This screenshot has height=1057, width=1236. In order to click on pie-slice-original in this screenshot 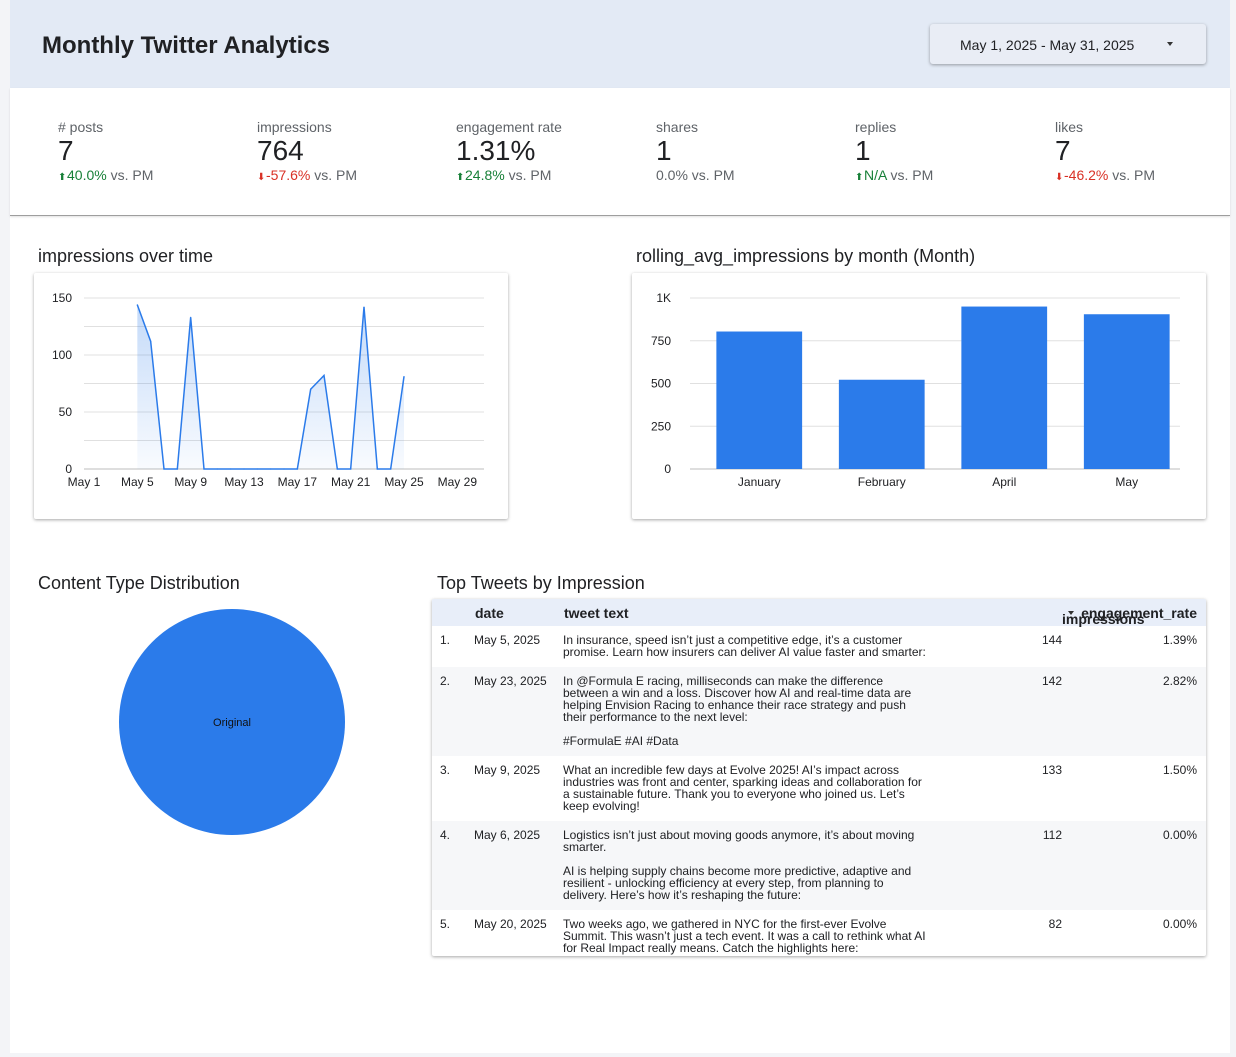, I will do `click(232, 722)`.